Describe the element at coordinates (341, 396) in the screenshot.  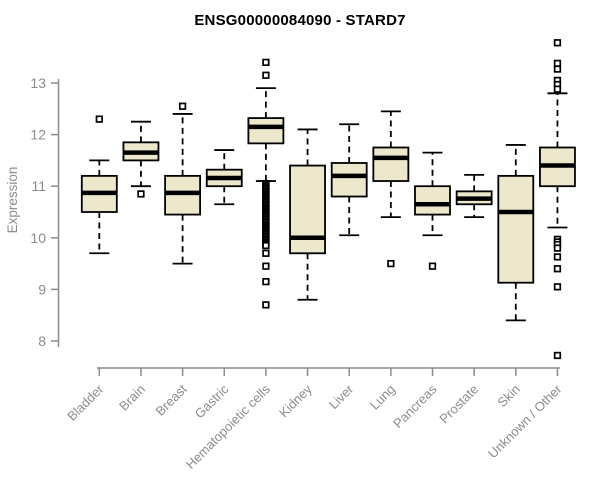
I see `x-tick-label-liver: Liver` at that location.